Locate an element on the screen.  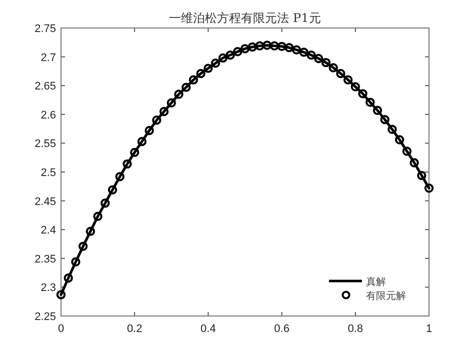
x-tick-label: 0 is located at coordinates (61, 329).